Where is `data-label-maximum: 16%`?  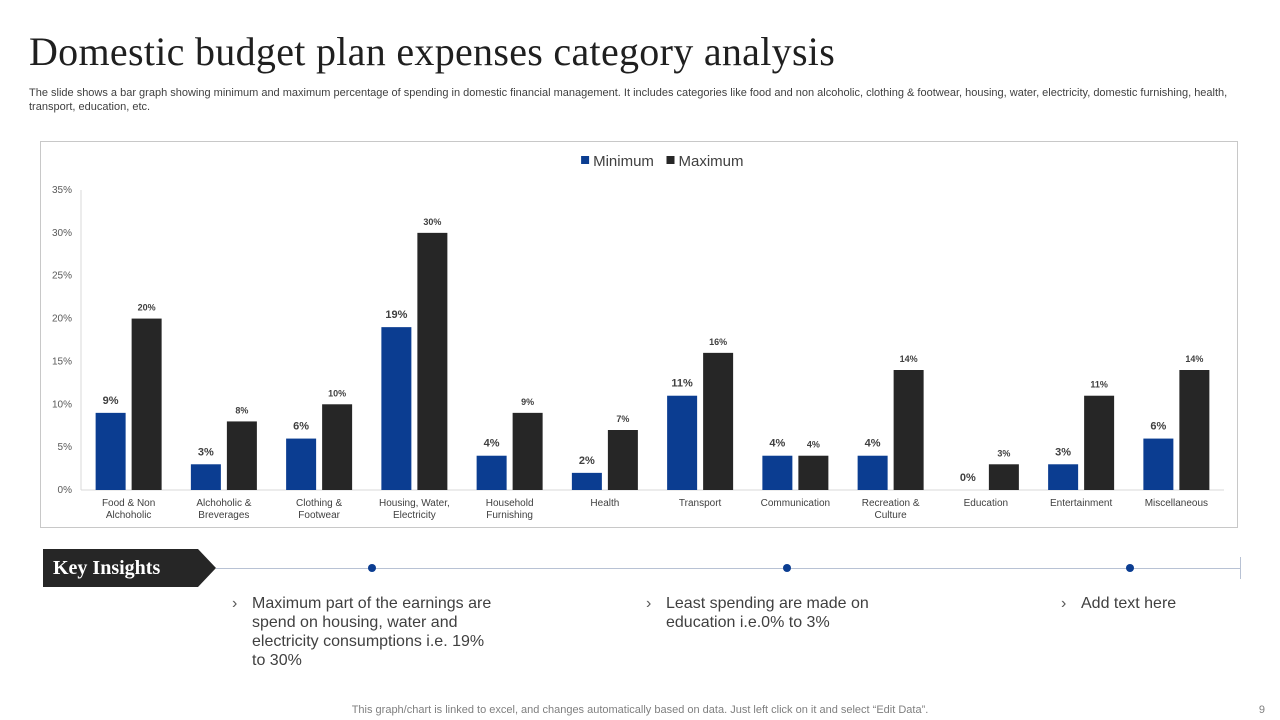 data-label-maximum: 16% is located at coordinates (718, 342).